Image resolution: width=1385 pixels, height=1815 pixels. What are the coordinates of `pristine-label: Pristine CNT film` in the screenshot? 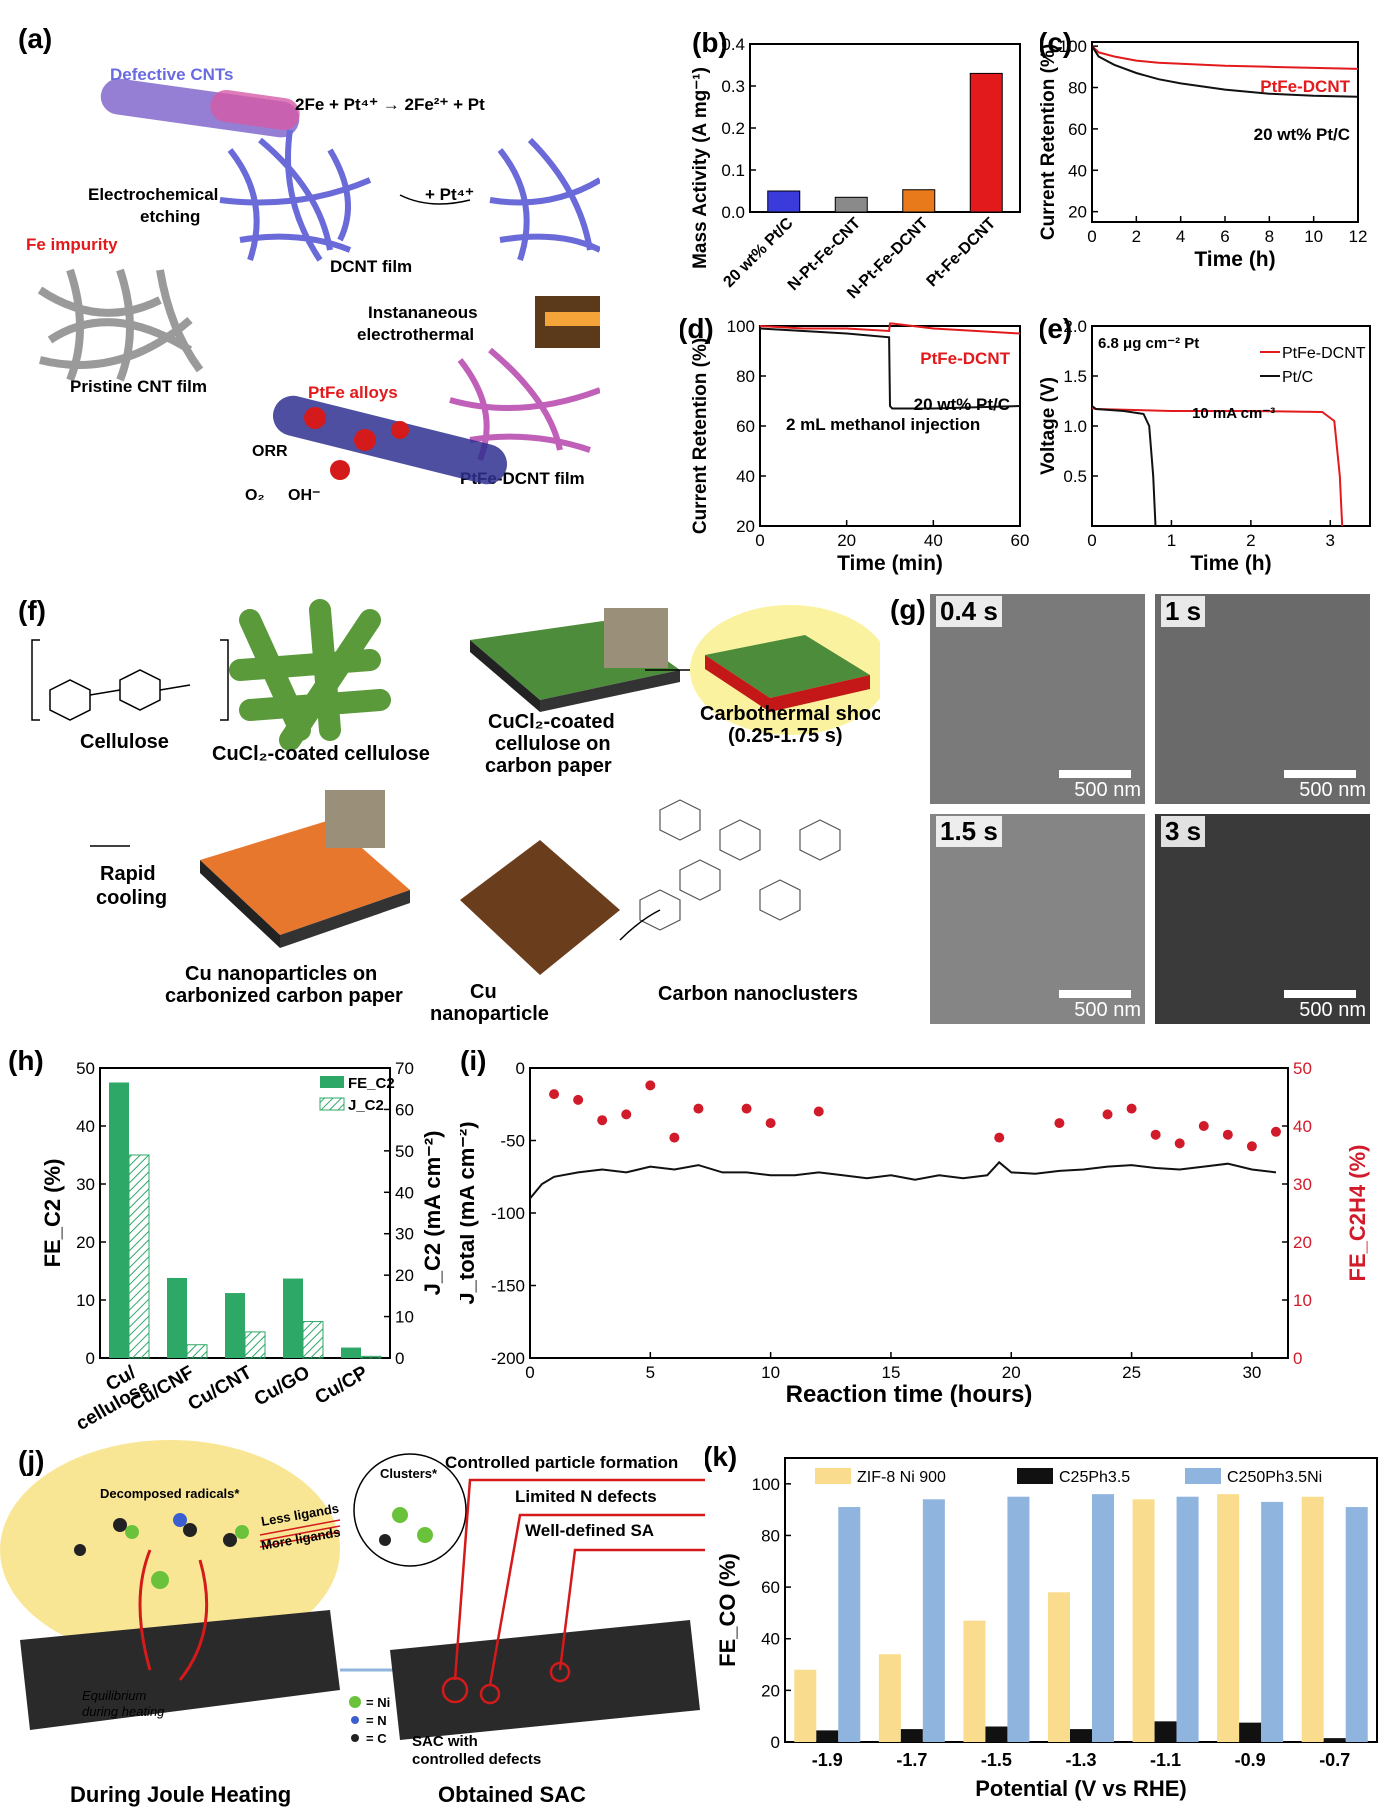 It's located at (138, 386).